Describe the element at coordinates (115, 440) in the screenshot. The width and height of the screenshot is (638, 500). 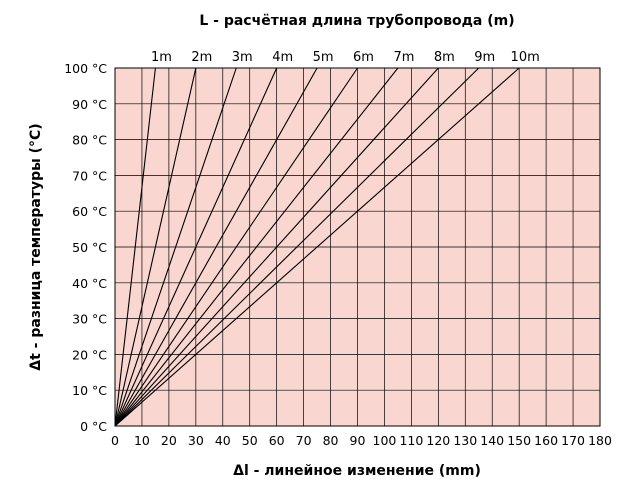
I see `x-tick-label: 0` at that location.